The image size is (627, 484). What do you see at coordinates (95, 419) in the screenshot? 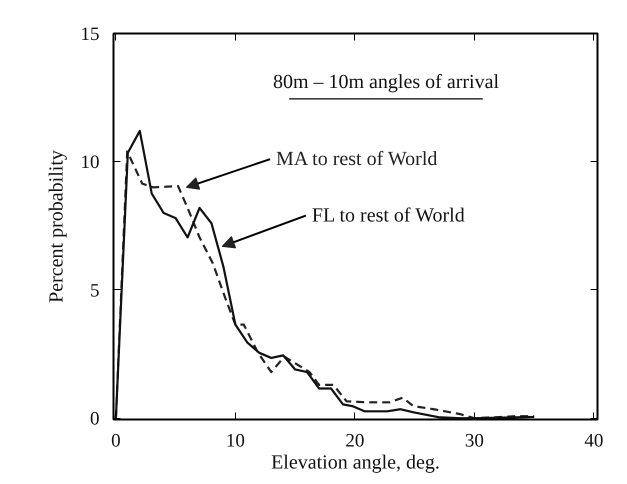
I see `y-tick-label: 0` at bounding box center [95, 419].